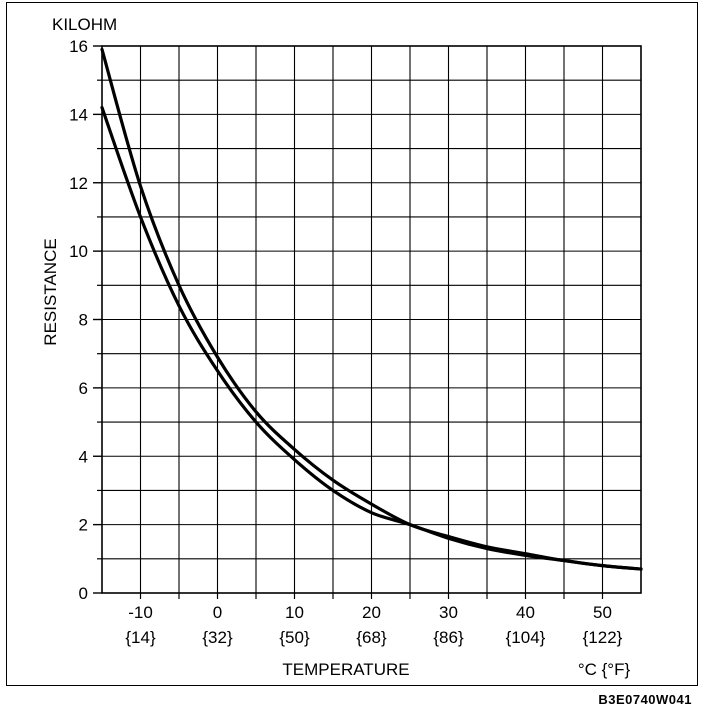  Describe the element at coordinates (294, 637) in the screenshot. I see `x-tick-label-fahrenheit: {50}` at that location.